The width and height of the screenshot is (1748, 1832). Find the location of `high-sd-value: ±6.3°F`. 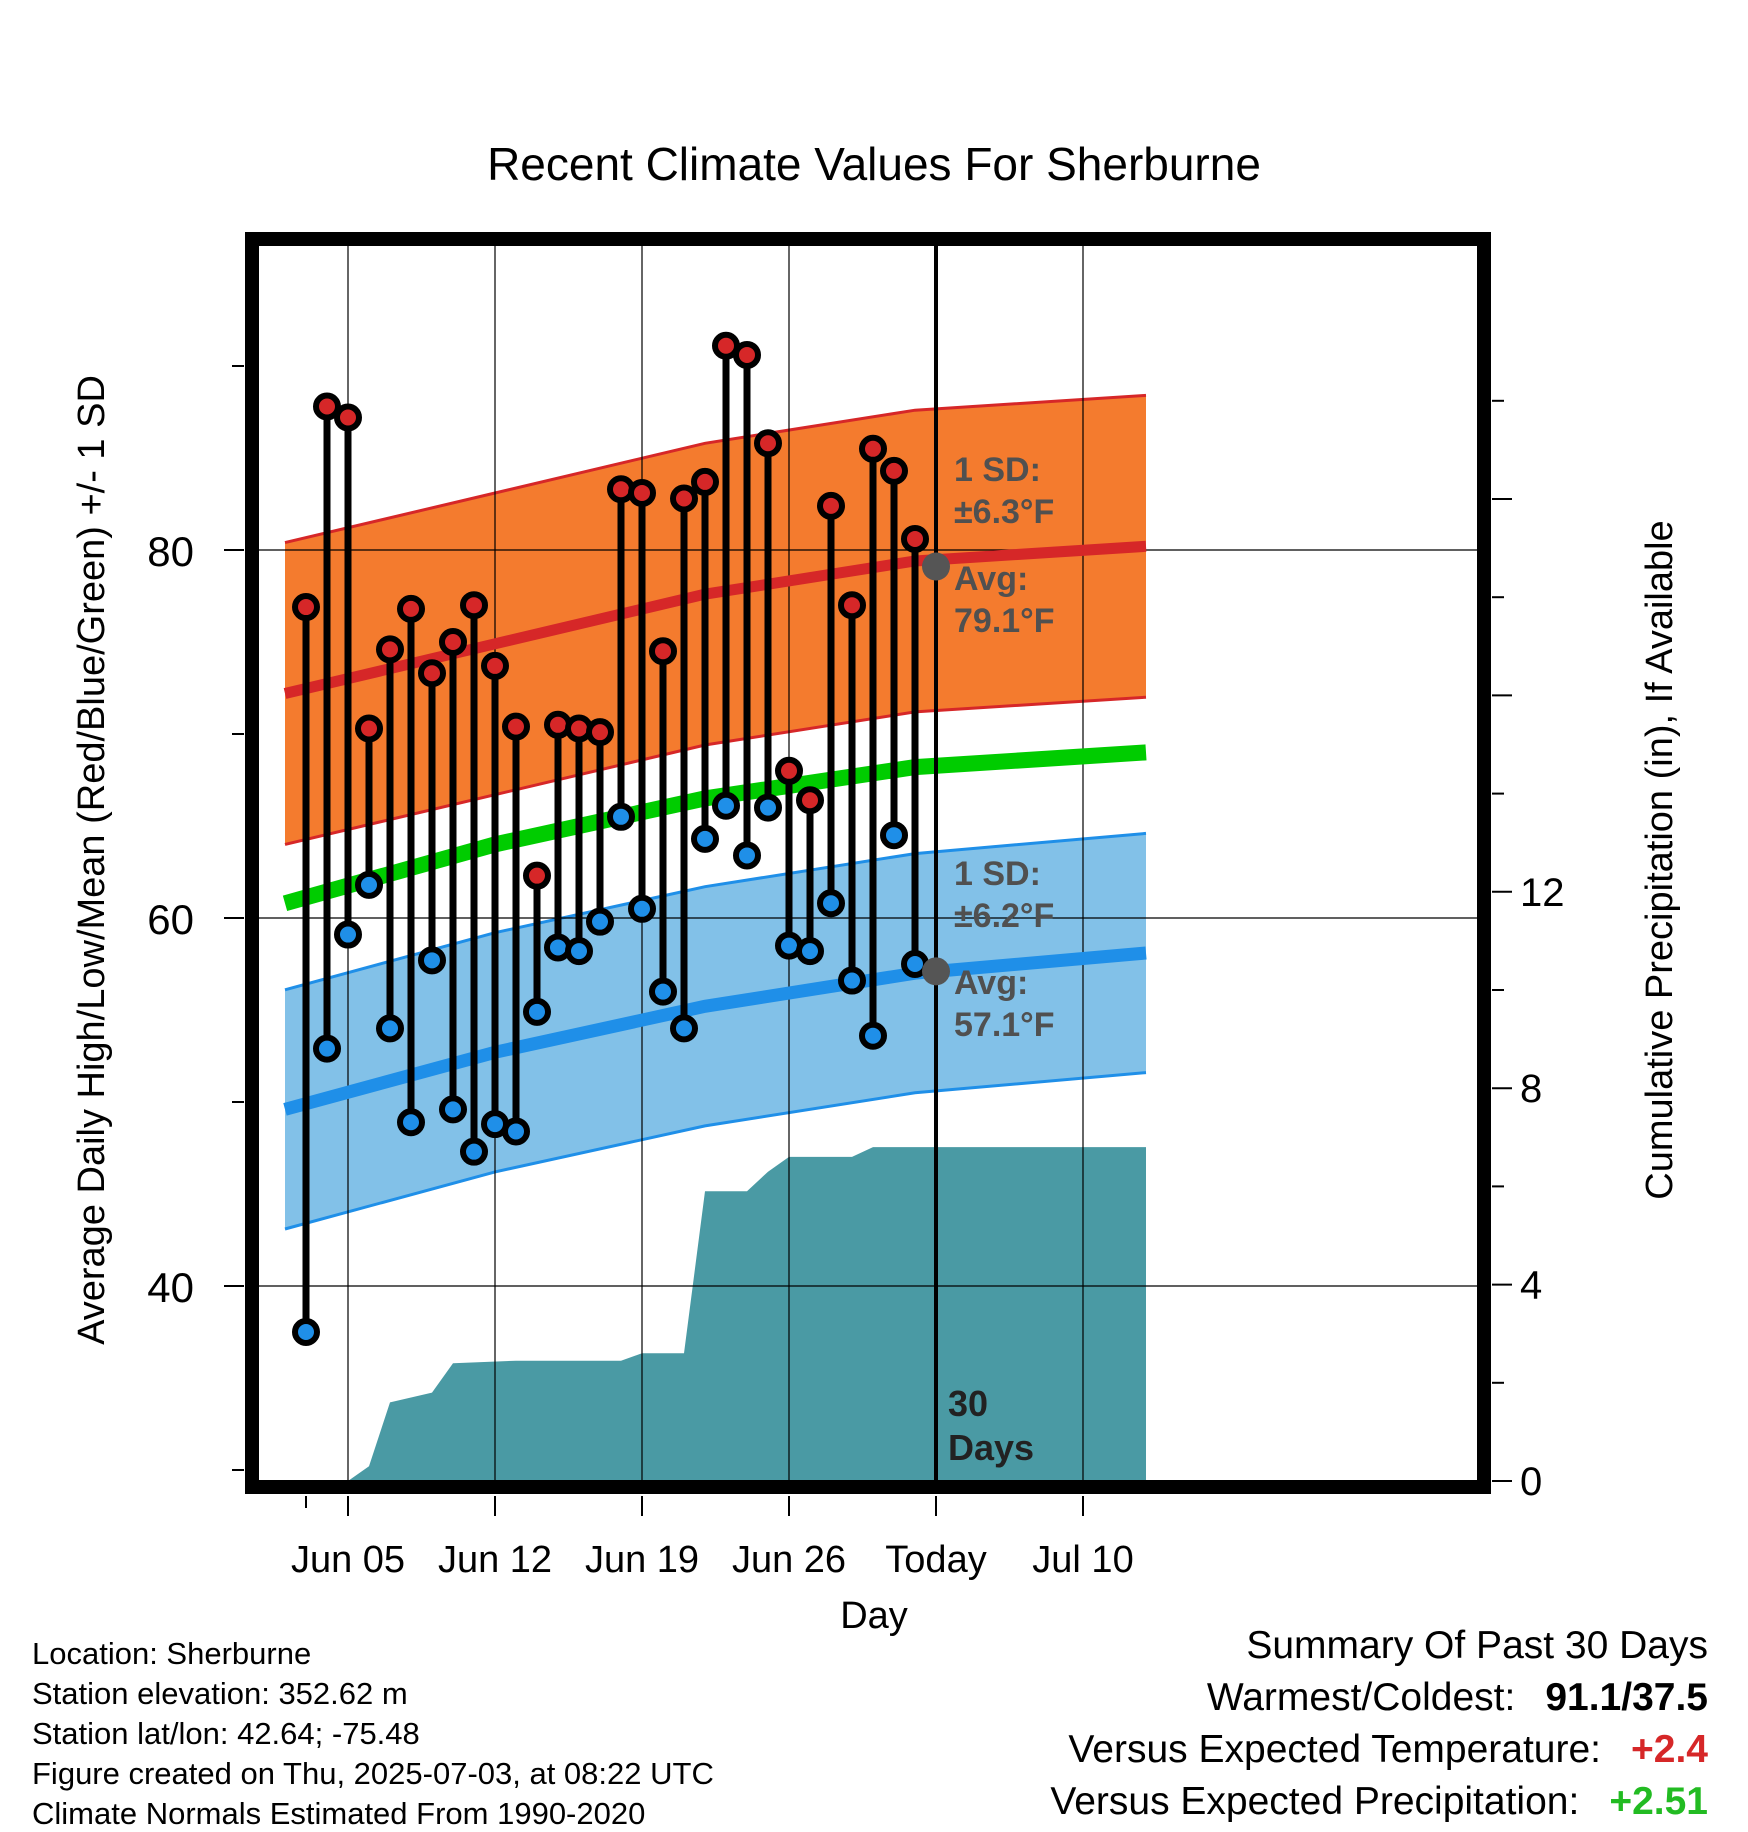

high-sd-value: ±6.3°F is located at coordinates (1004, 512).